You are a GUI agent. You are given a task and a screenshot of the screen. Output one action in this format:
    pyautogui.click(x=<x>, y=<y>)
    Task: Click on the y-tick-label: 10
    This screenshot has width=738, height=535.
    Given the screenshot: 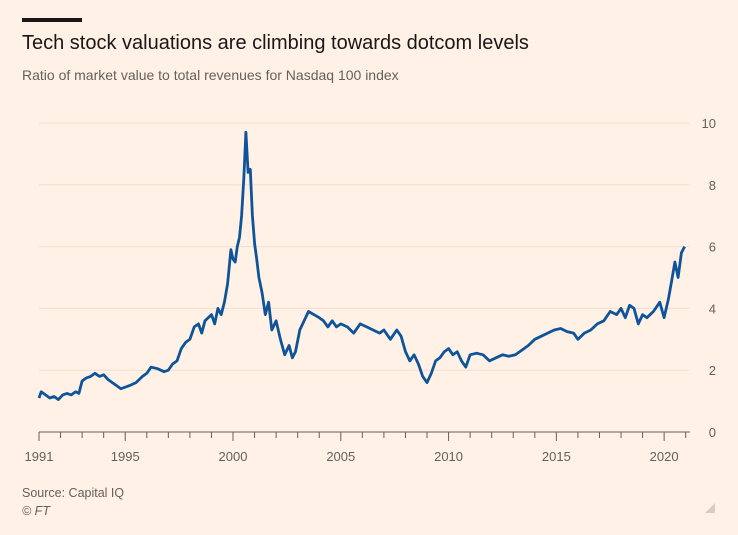 What is the action you would take?
    pyautogui.click(x=709, y=123)
    